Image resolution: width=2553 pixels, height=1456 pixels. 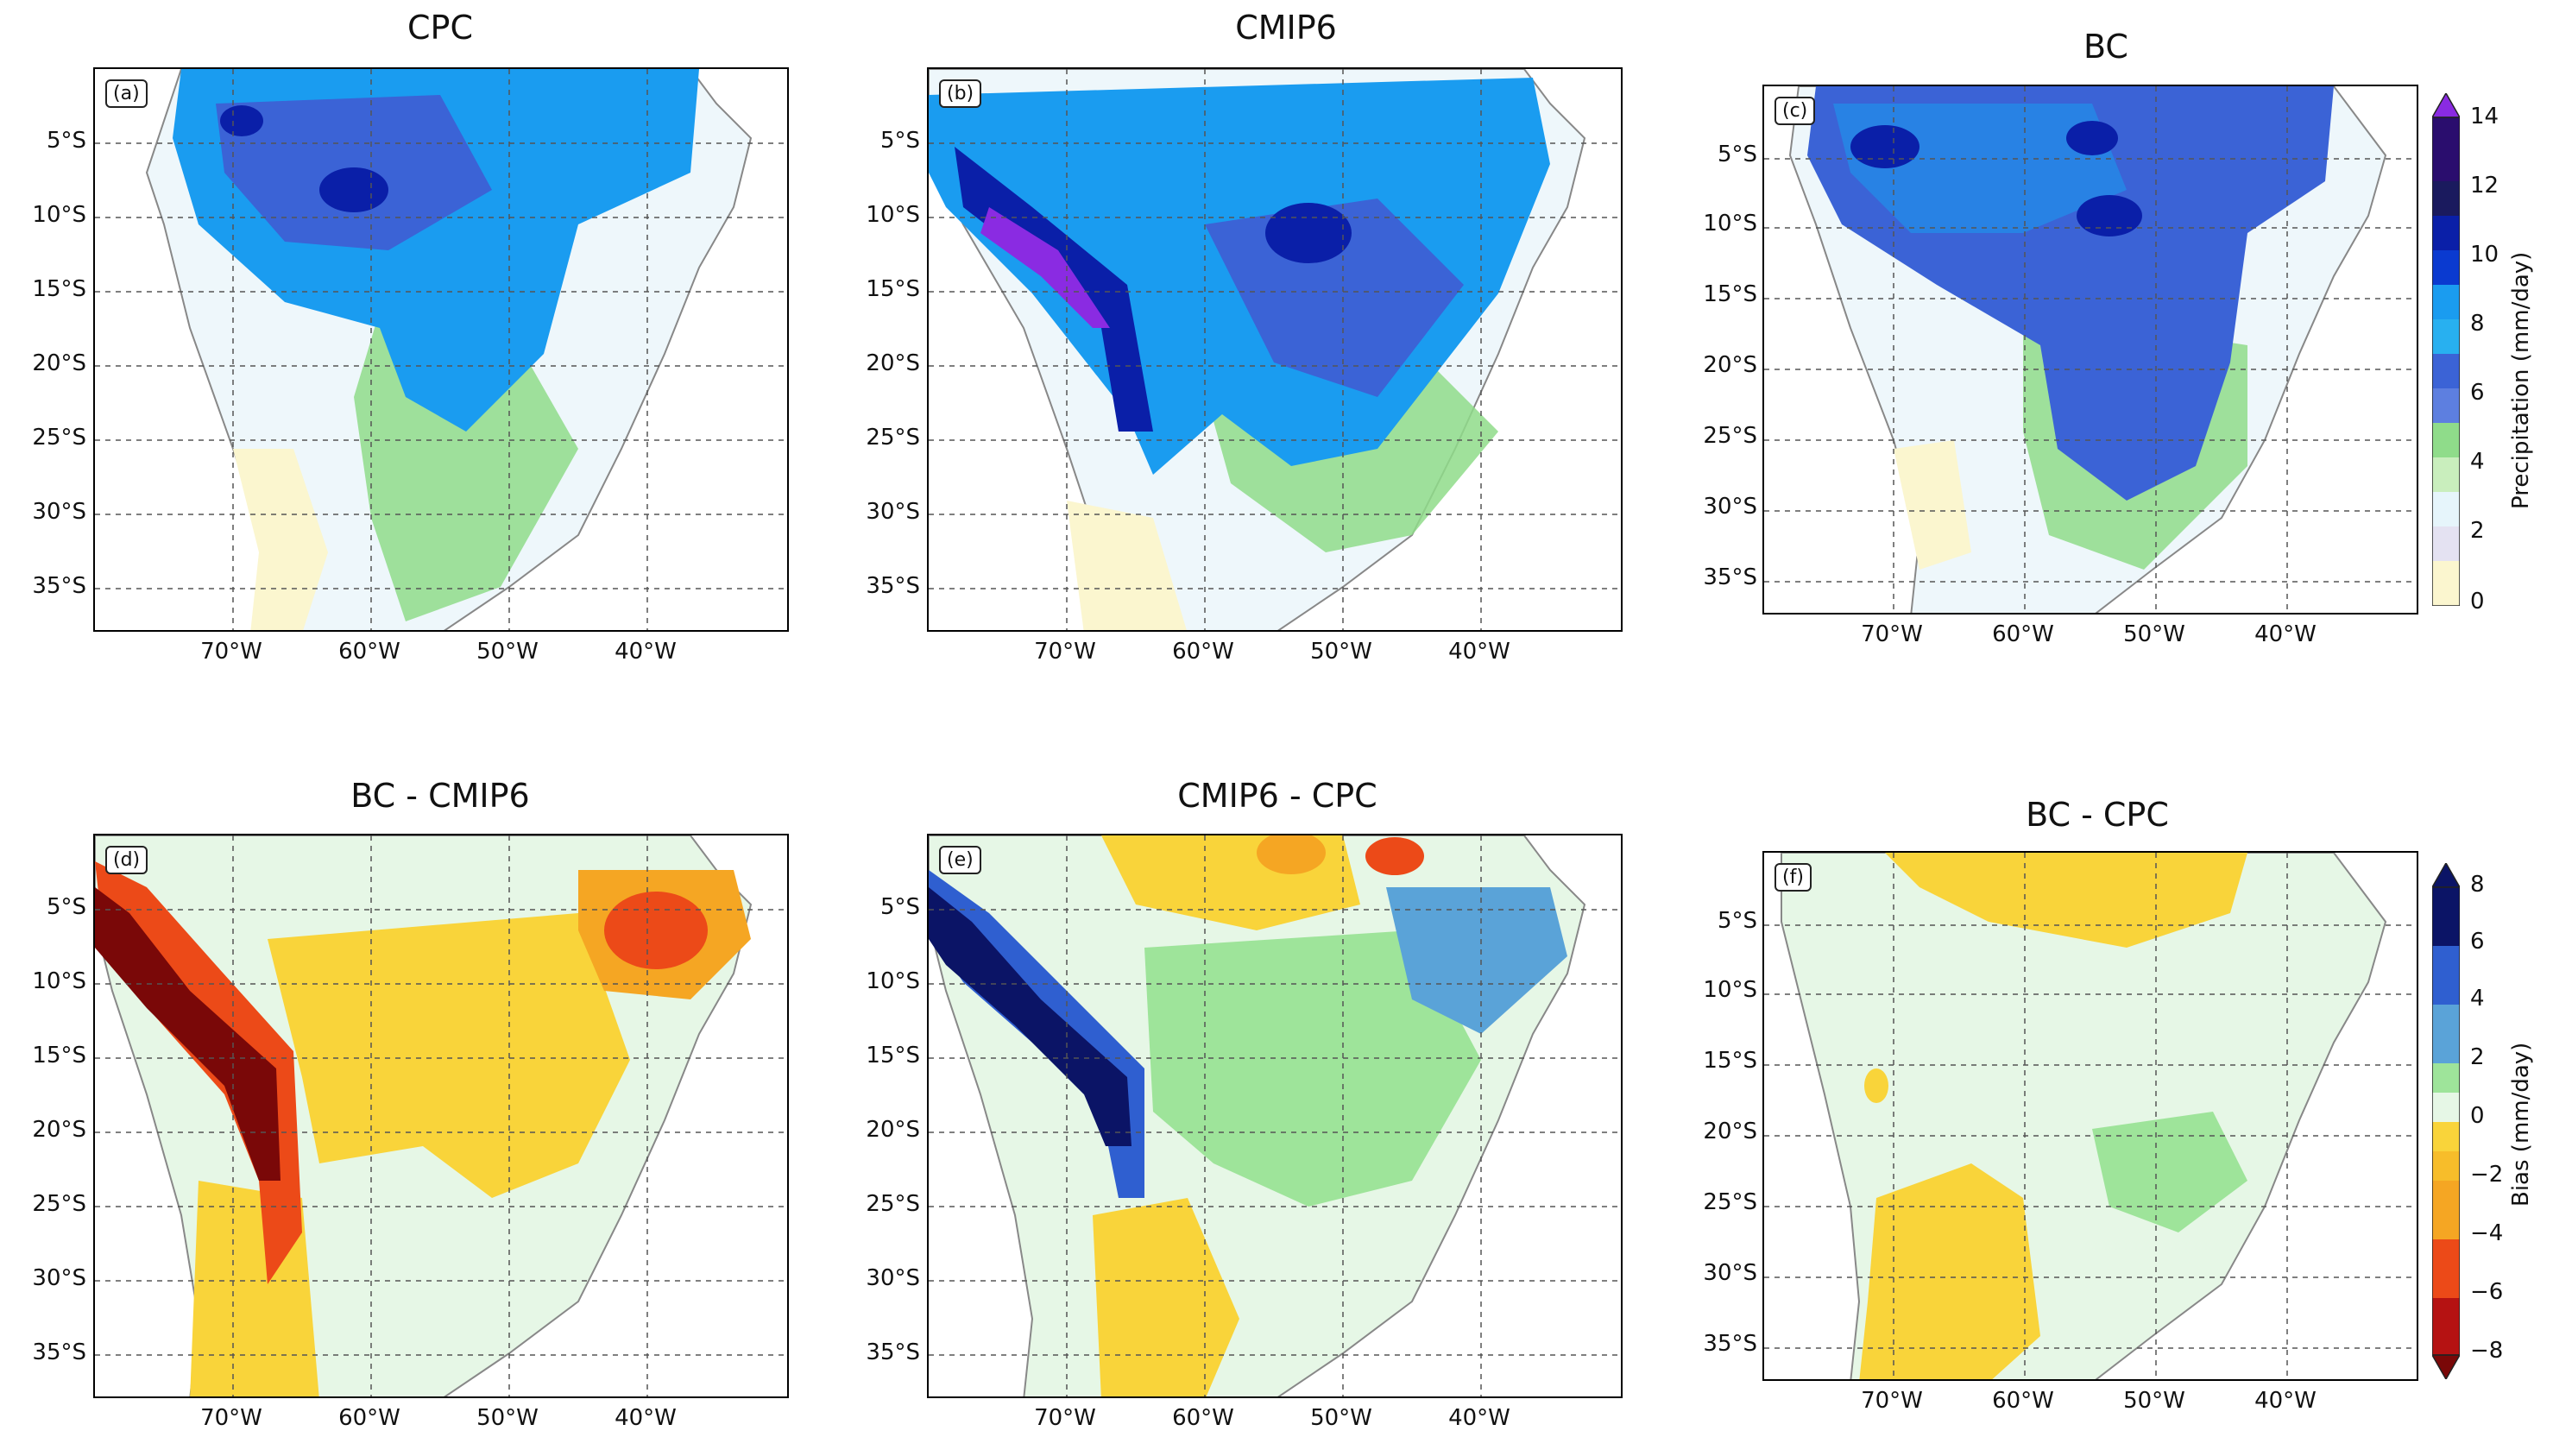 I want to click on colorbar-tick: 14, so click(x=2484, y=117).